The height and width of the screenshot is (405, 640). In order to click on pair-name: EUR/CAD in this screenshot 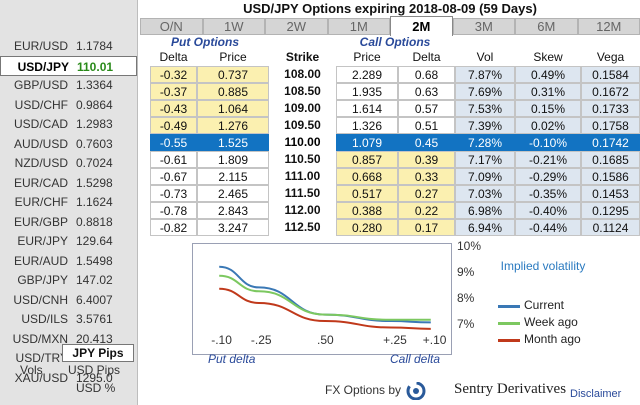, I will do `click(40, 182)`.